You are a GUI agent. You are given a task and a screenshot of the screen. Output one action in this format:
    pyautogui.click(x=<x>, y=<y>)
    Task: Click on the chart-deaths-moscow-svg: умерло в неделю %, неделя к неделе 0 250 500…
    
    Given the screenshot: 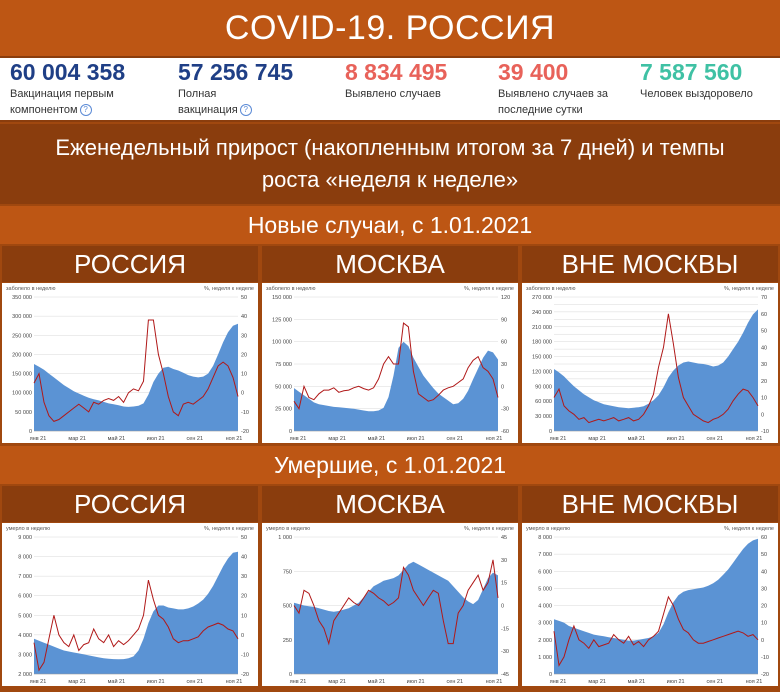 What is the action you would take?
    pyautogui.click(x=390, y=605)
    